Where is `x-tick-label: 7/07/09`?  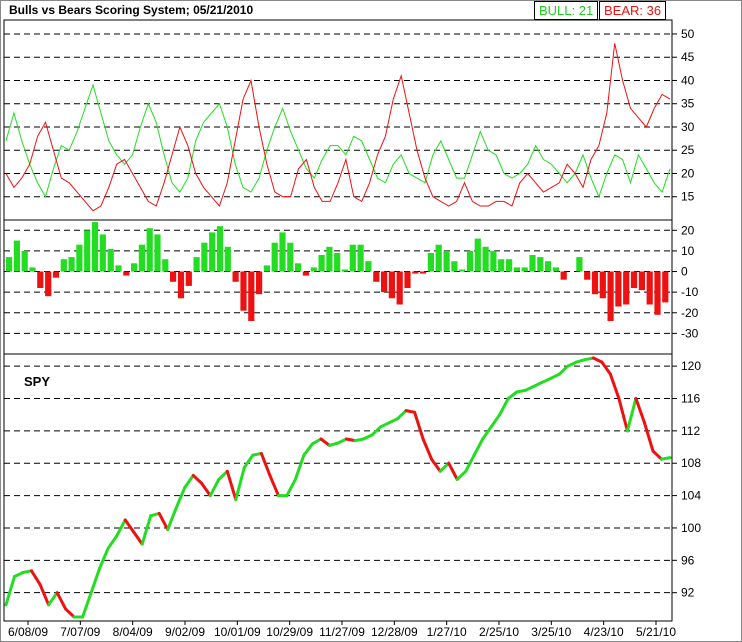 x-tick-label: 7/07/09 is located at coordinates (80, 632).